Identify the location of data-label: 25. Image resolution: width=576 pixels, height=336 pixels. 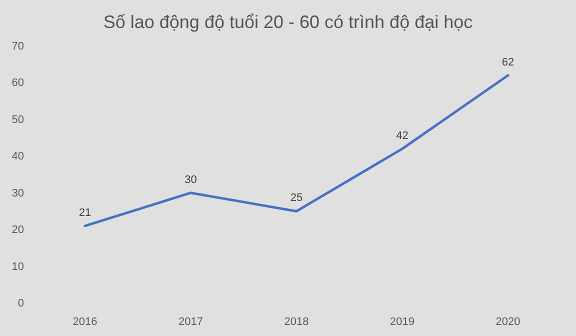
(296, 198).